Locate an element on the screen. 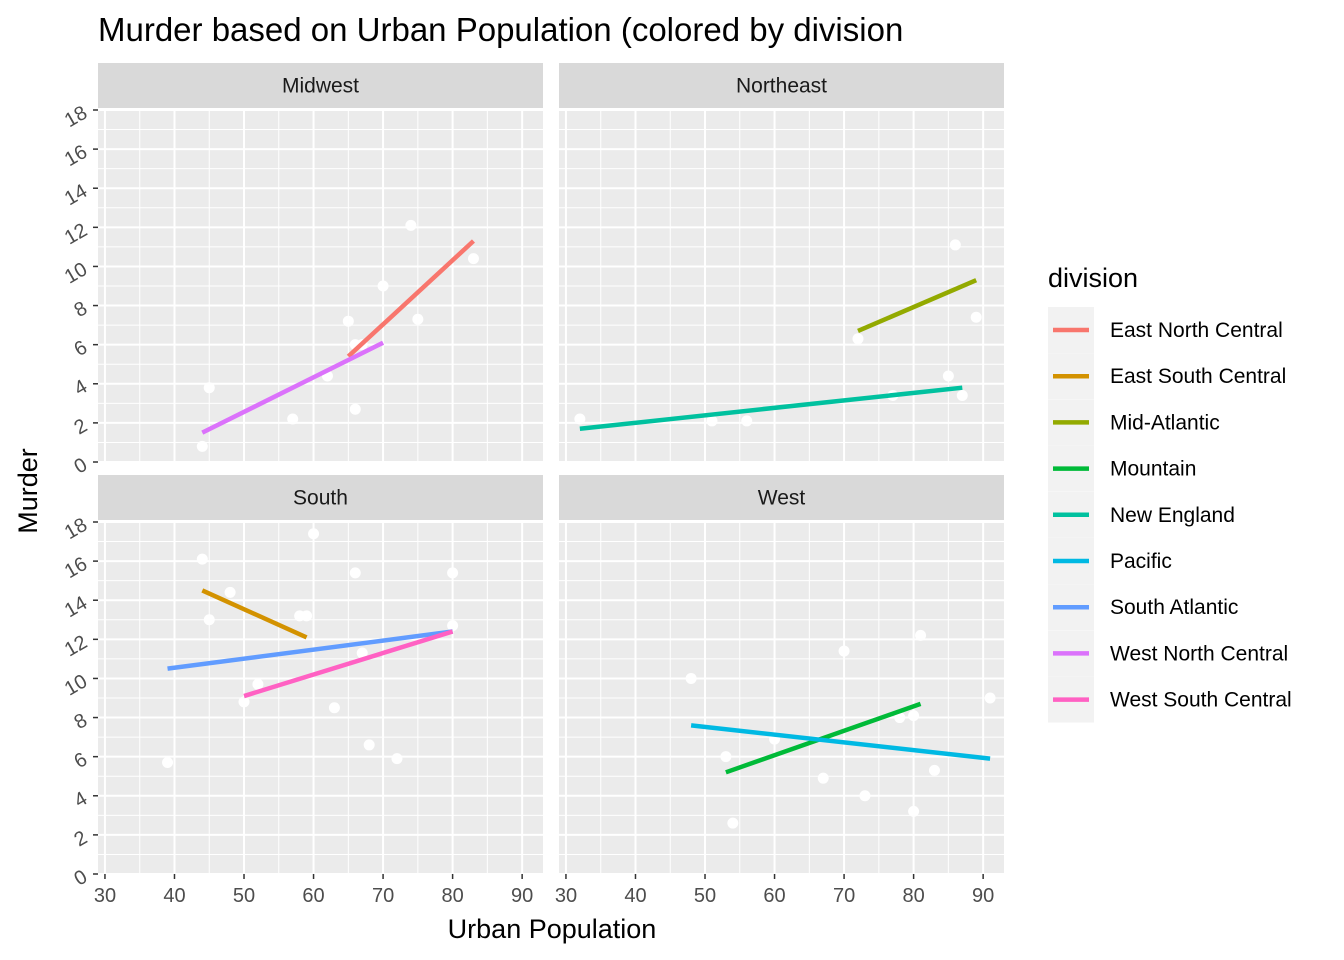 This screenshot has height=960, width=1344. legend-label: West South Central is located at coordinates (1201, 700).